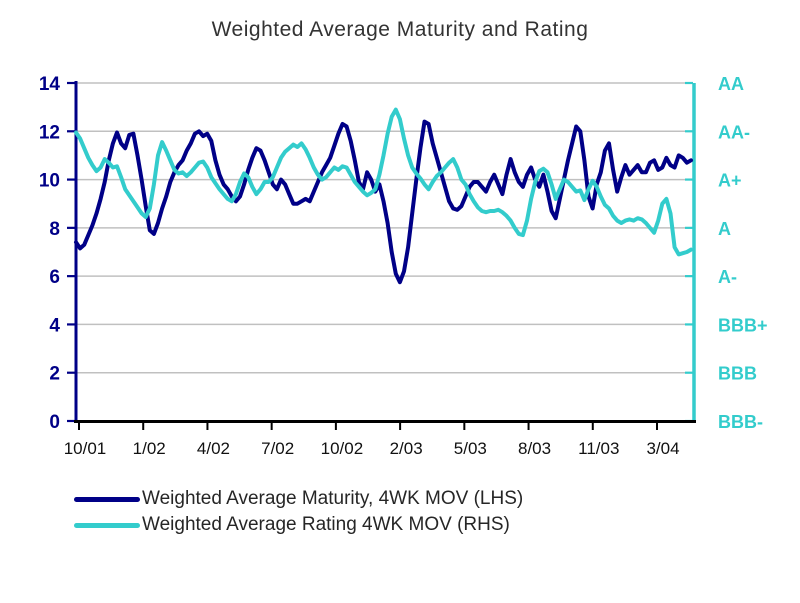 Image resolution: width=800 pixels, height=603 pixels. I want to click on legend-item-rating: Weighted Average Rating 4WK MOV (RHS), so click(298, 525).